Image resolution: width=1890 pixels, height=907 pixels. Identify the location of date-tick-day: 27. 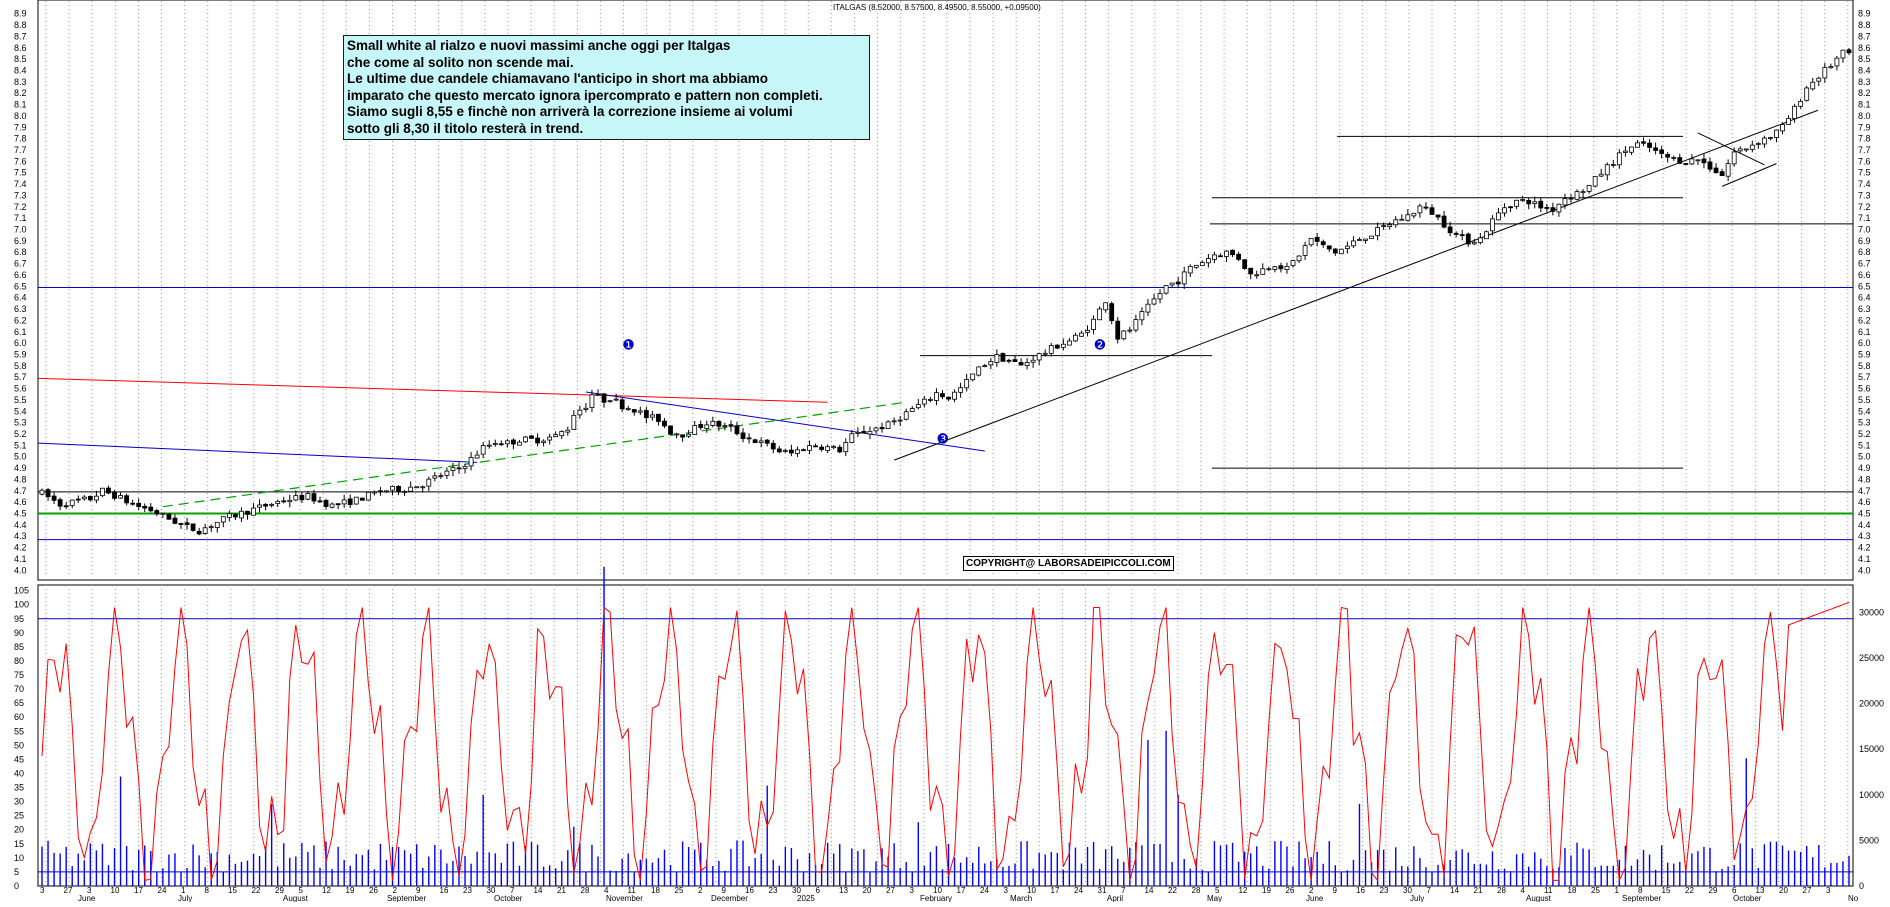
(1807, 890).